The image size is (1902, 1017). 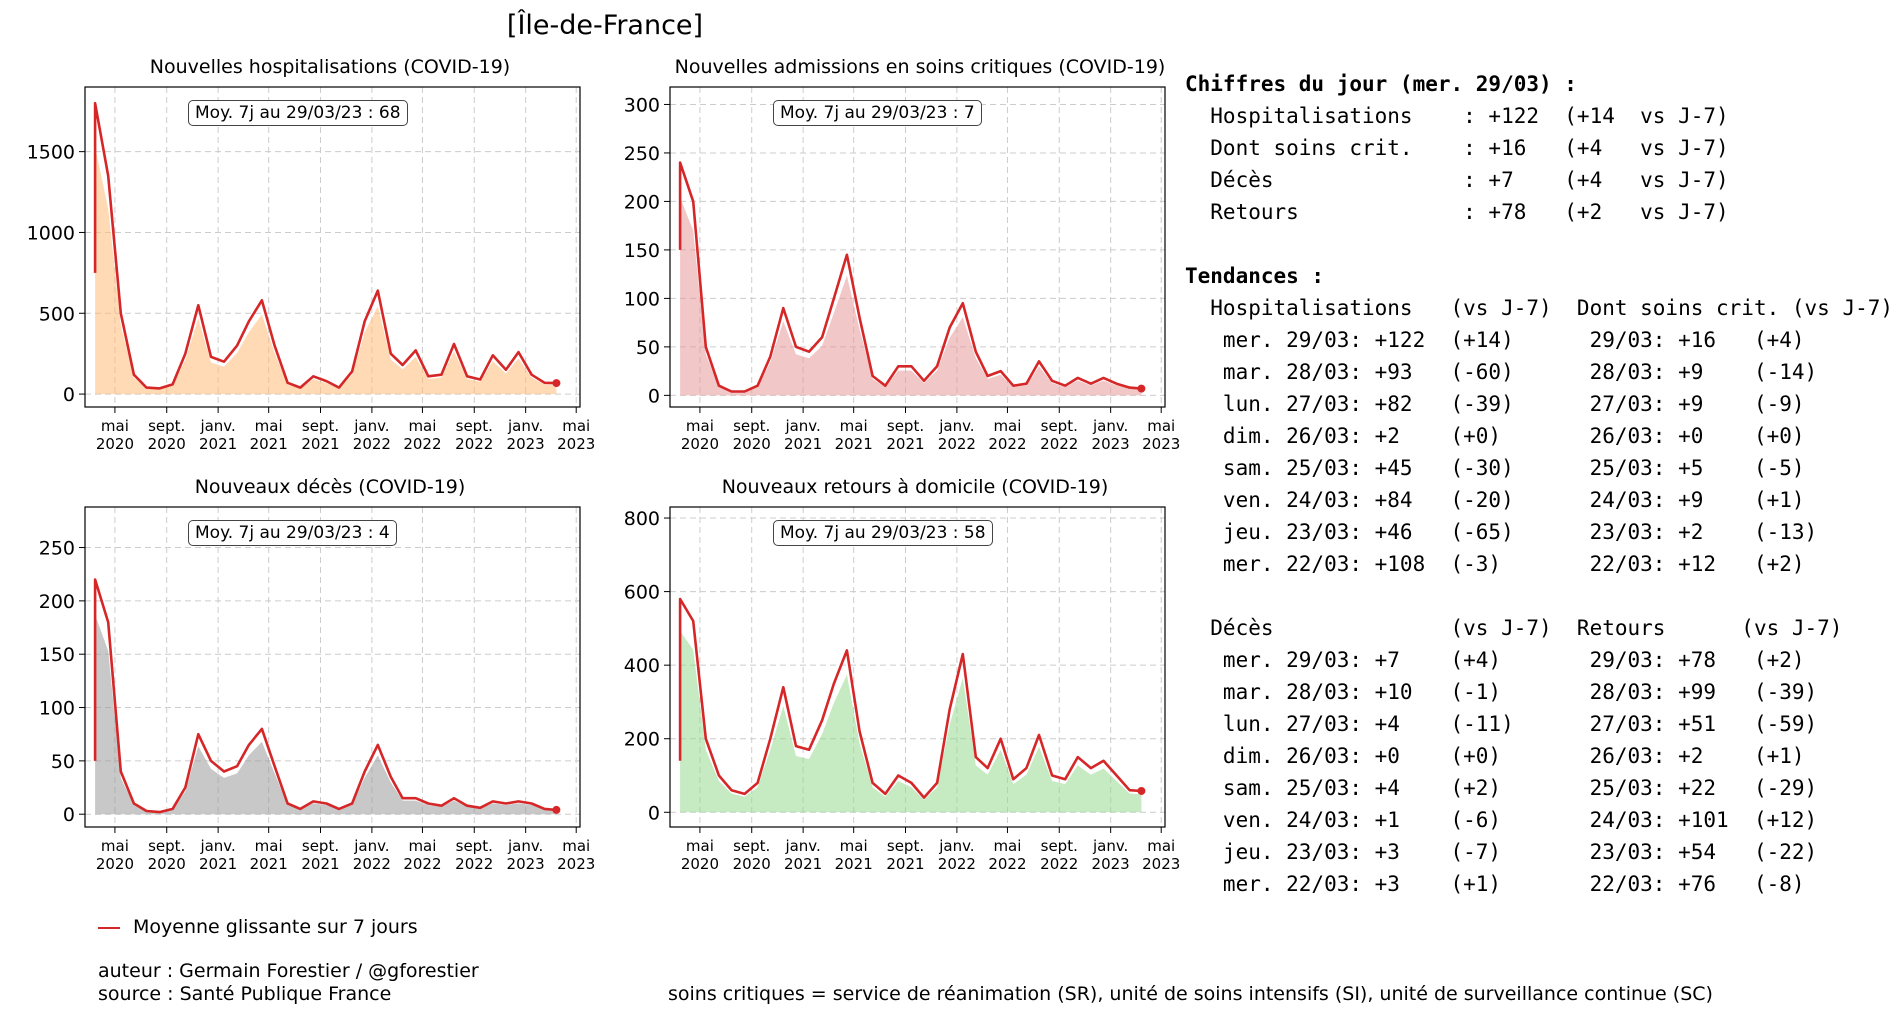 I want to click on y-tick-label: 50, so click(x=648, y=348).